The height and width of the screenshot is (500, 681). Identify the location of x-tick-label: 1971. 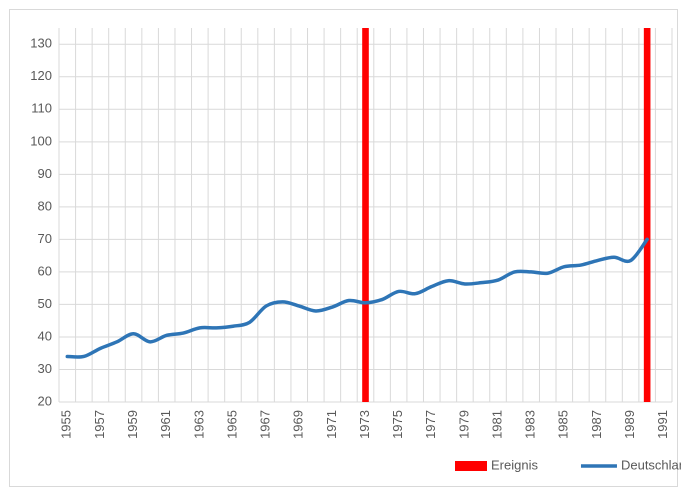
(331, 424).